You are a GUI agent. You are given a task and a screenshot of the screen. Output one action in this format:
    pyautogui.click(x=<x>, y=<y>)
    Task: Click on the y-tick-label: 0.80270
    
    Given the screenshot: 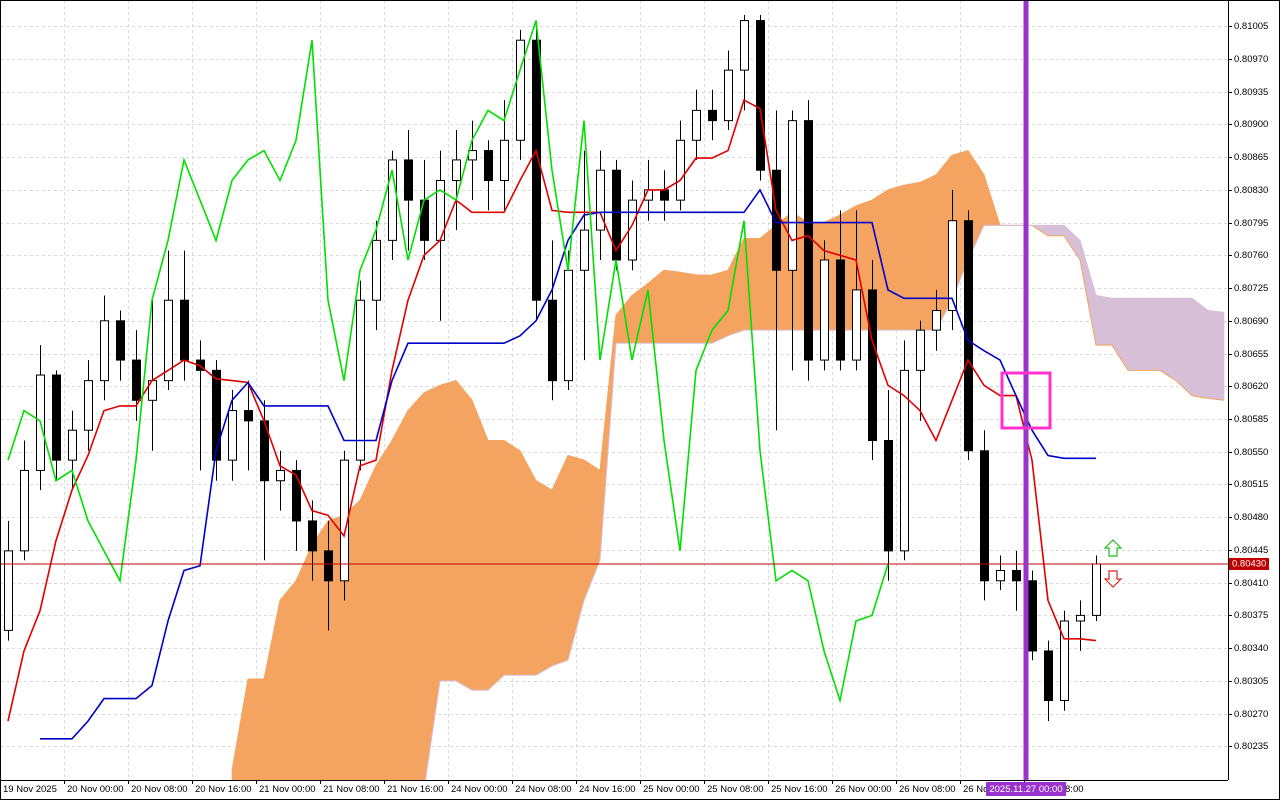 What is the action you would take?
    pyautogui.click(x=1251, y=714)
    